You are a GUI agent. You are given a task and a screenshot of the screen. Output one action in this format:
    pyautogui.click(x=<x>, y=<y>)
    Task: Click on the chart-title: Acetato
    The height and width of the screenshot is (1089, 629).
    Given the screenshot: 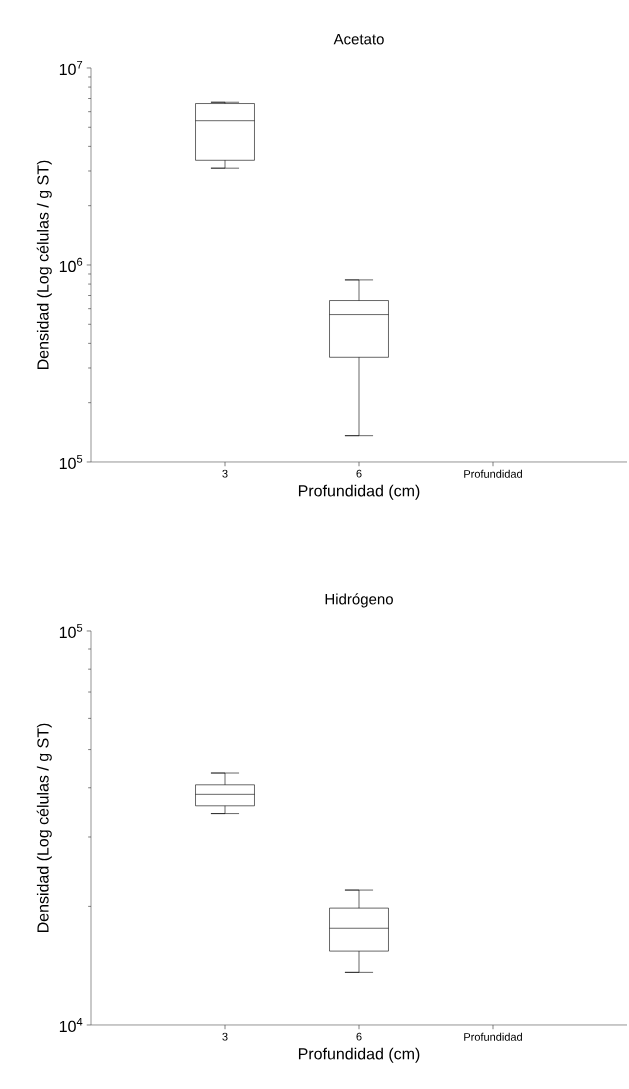 What is the action you would take?
    pyautogui.click(x=358, y=39)
    